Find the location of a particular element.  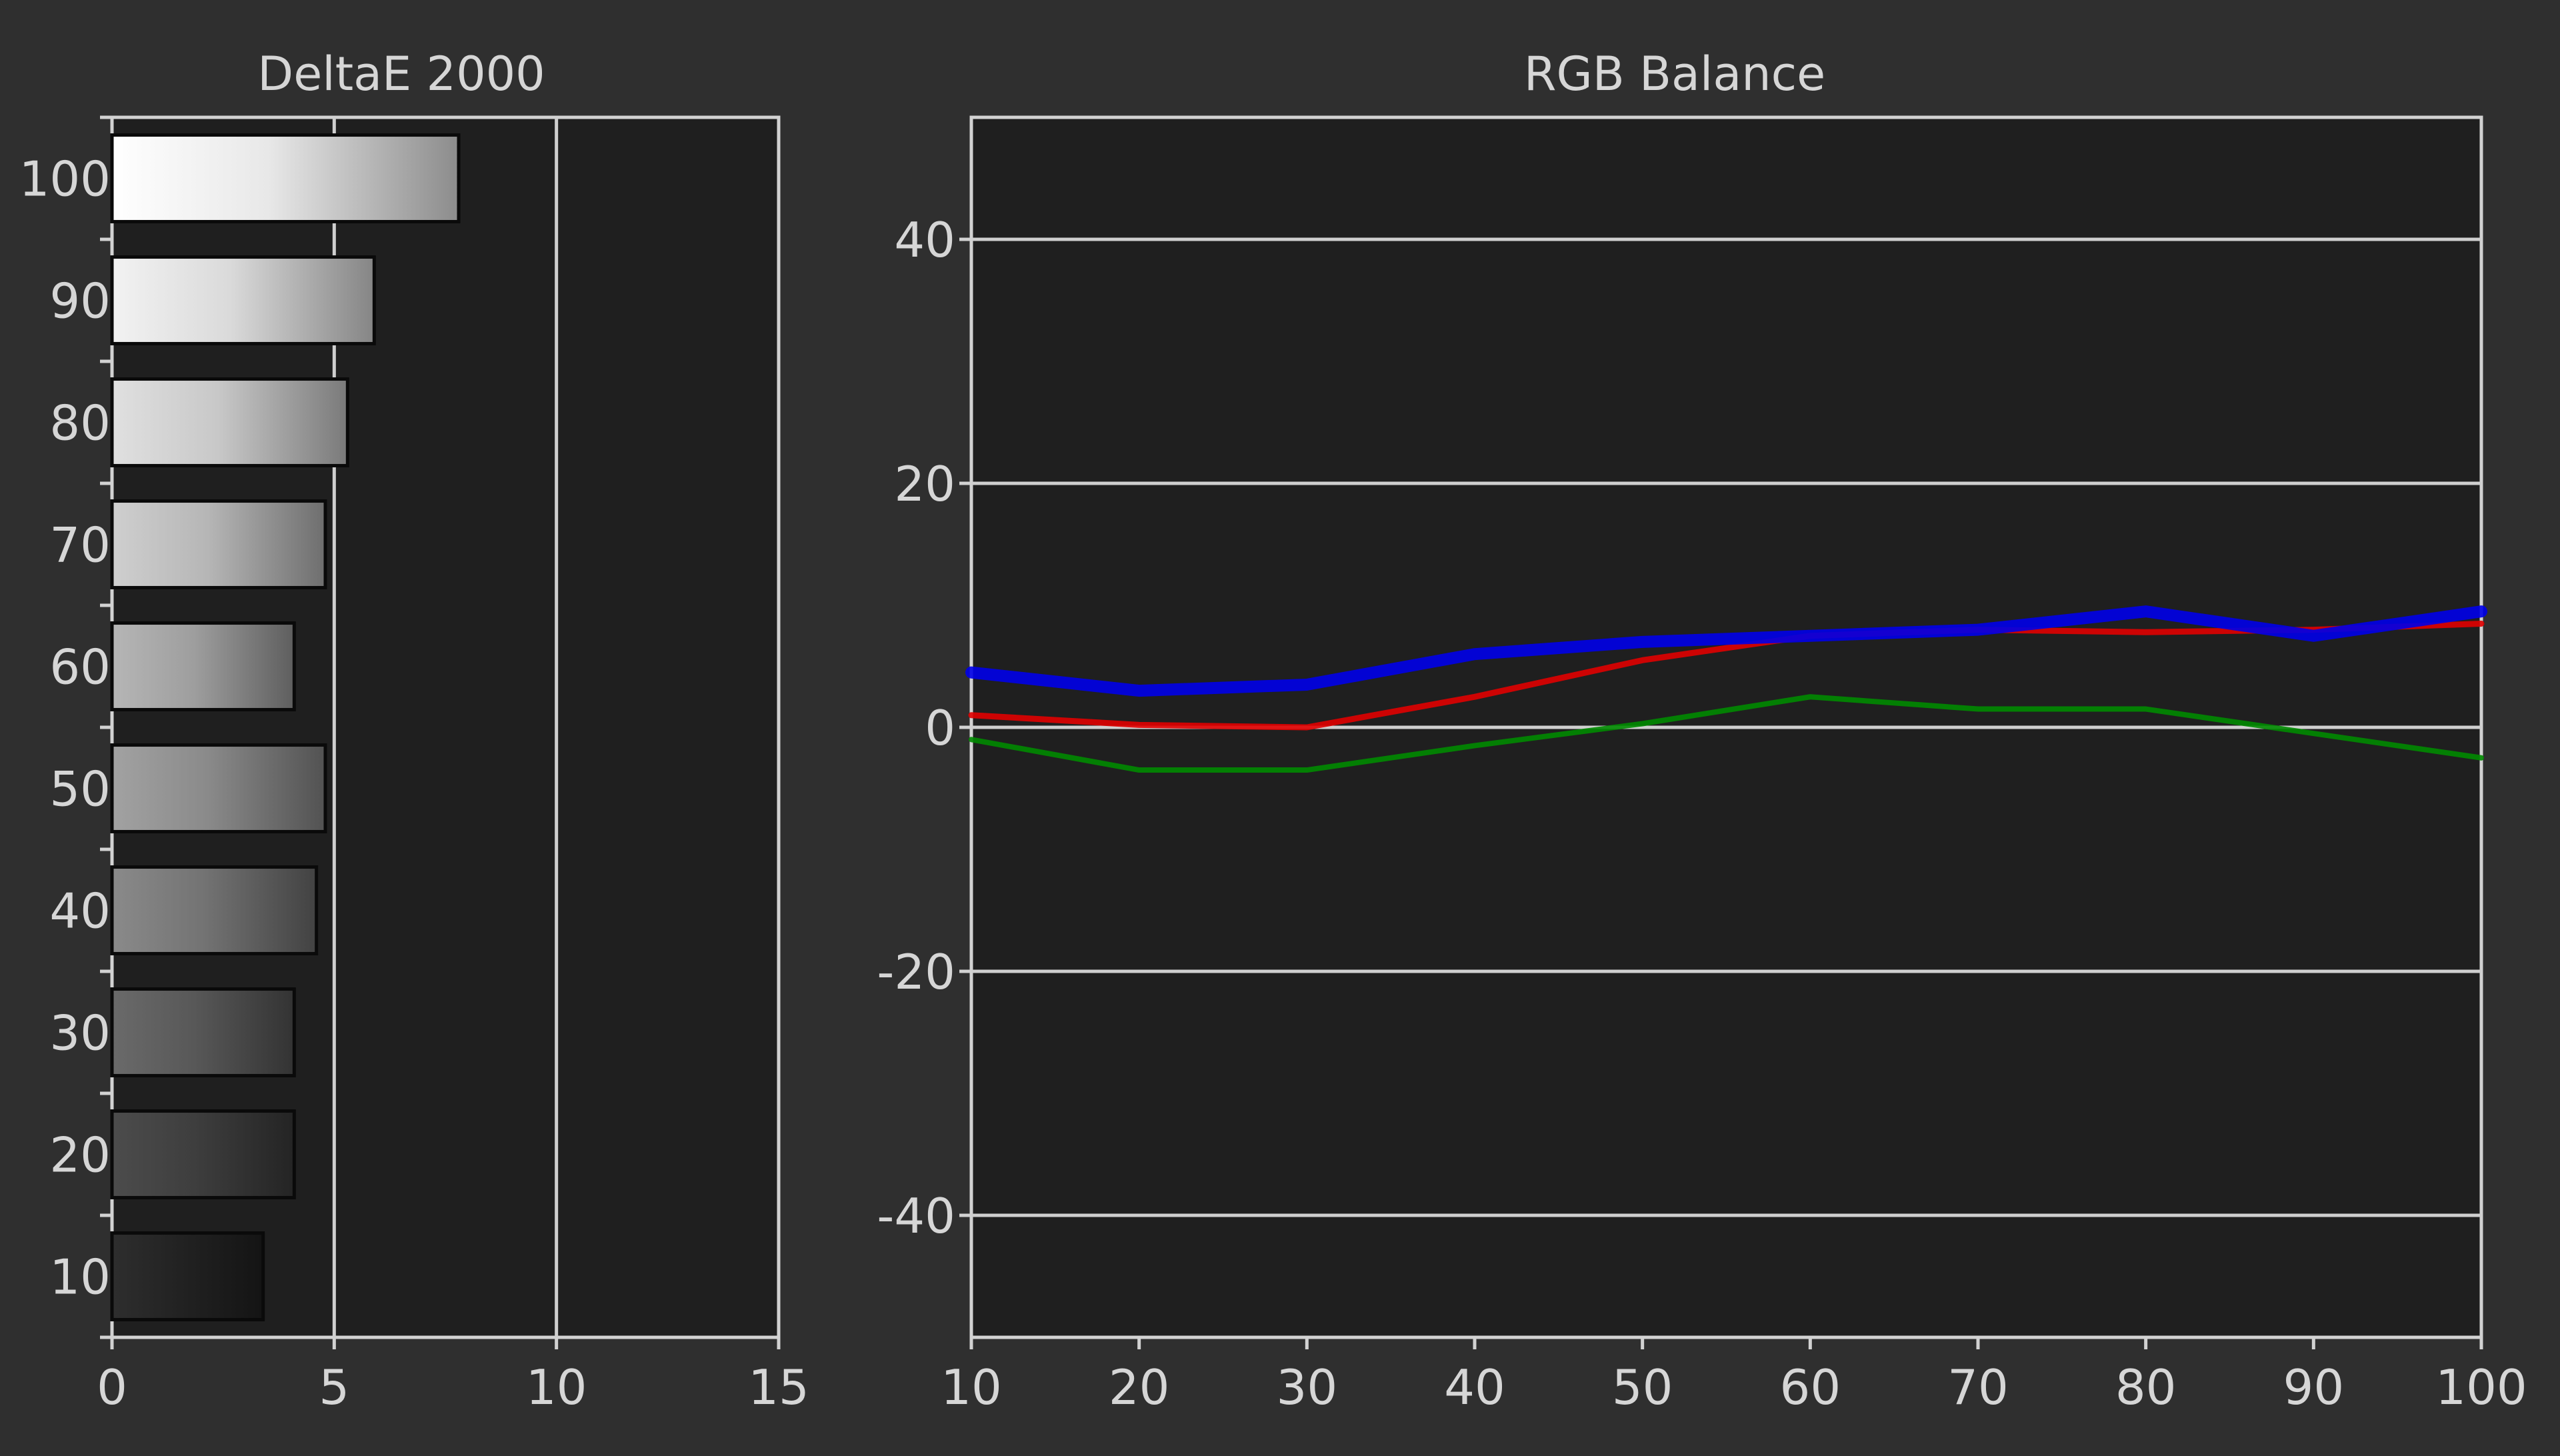

rgb-y-tick-label: 20 is located at coordinates (924, 484).